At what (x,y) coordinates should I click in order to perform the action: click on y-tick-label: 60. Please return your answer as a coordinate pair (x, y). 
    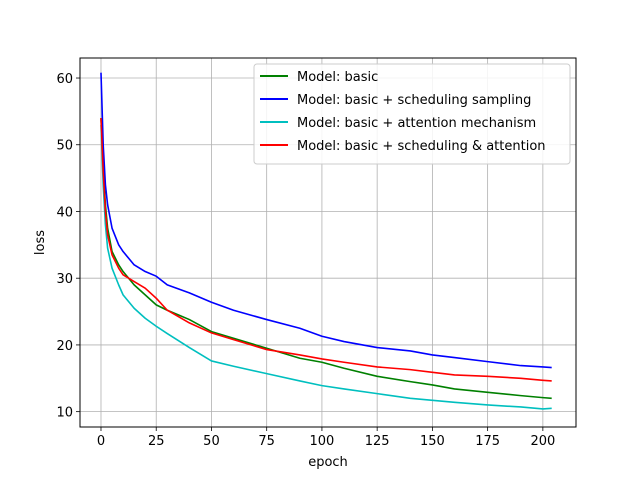
    Looking at the image, I should click on (64, 79).